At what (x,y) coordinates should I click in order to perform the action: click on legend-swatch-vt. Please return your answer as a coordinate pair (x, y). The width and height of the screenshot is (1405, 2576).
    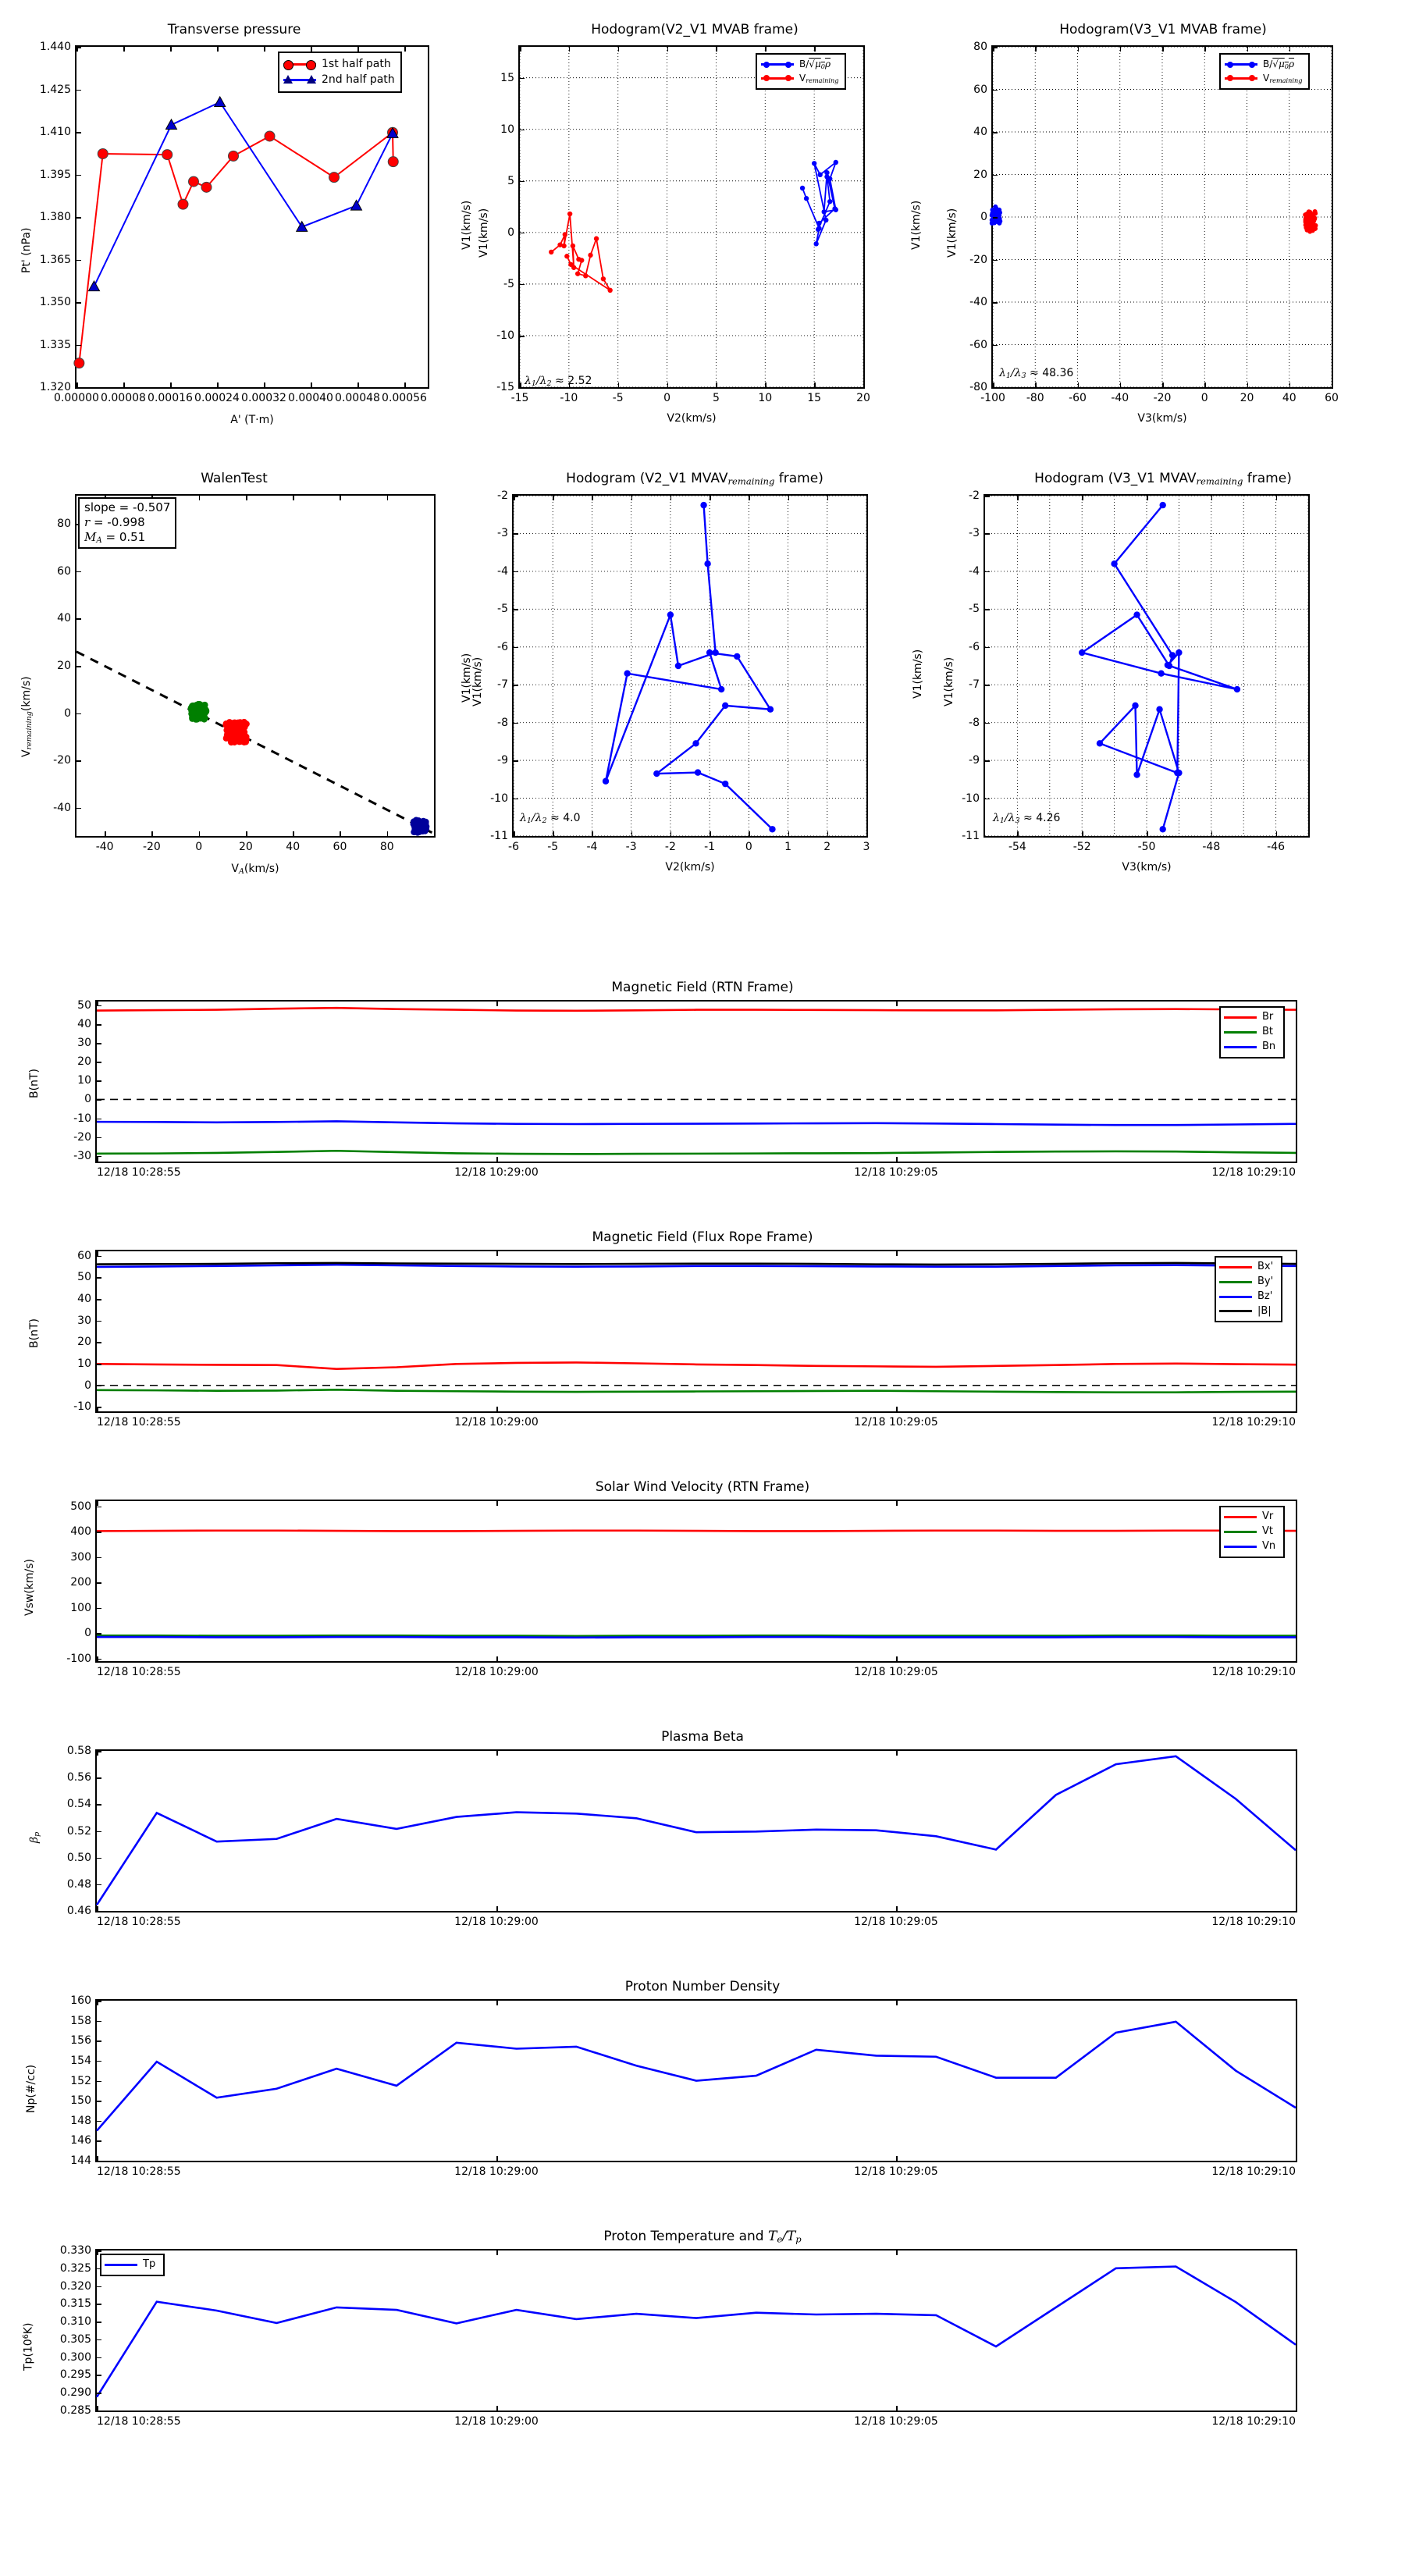
    Looking at the image, I should click on (1240, 1531).